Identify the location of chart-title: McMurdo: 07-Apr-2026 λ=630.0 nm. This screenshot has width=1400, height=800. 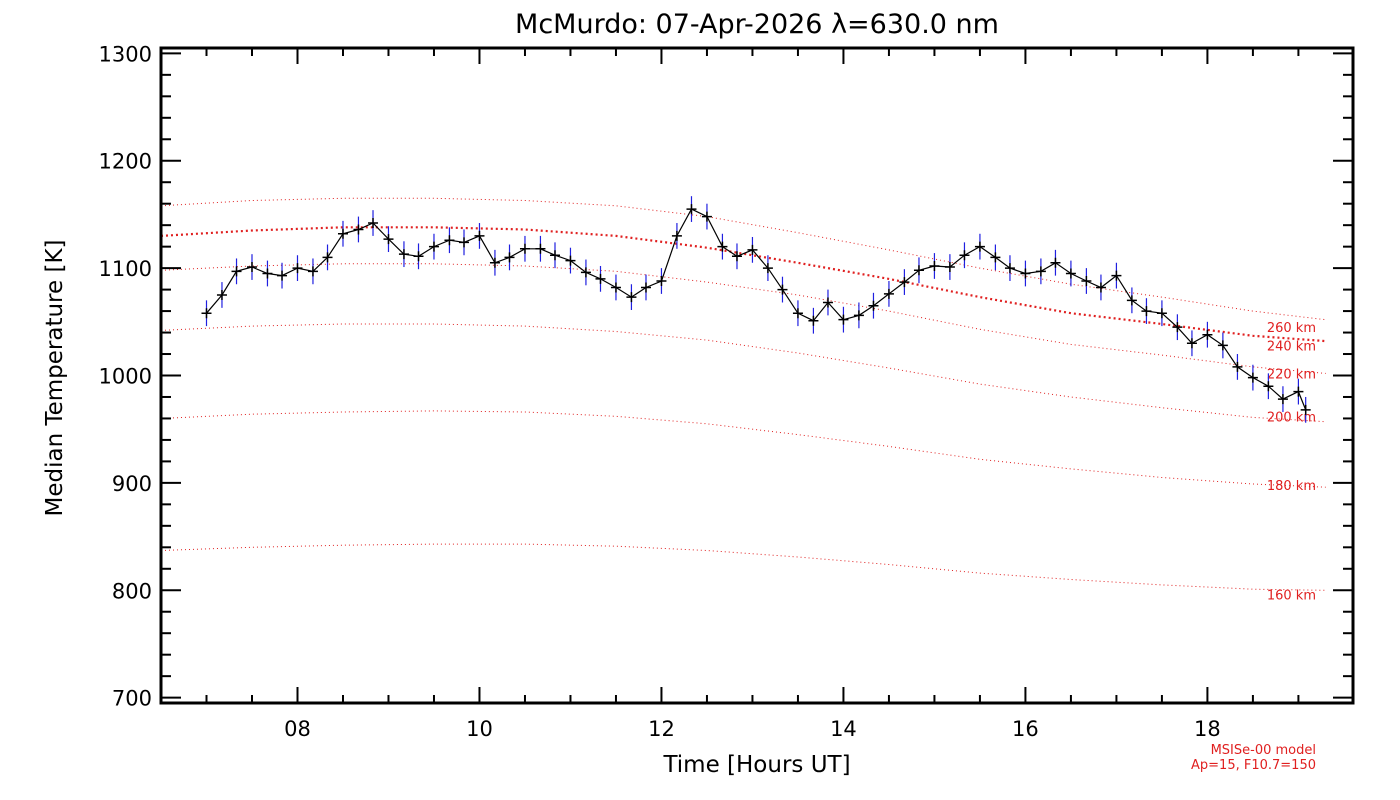
(757, 24).